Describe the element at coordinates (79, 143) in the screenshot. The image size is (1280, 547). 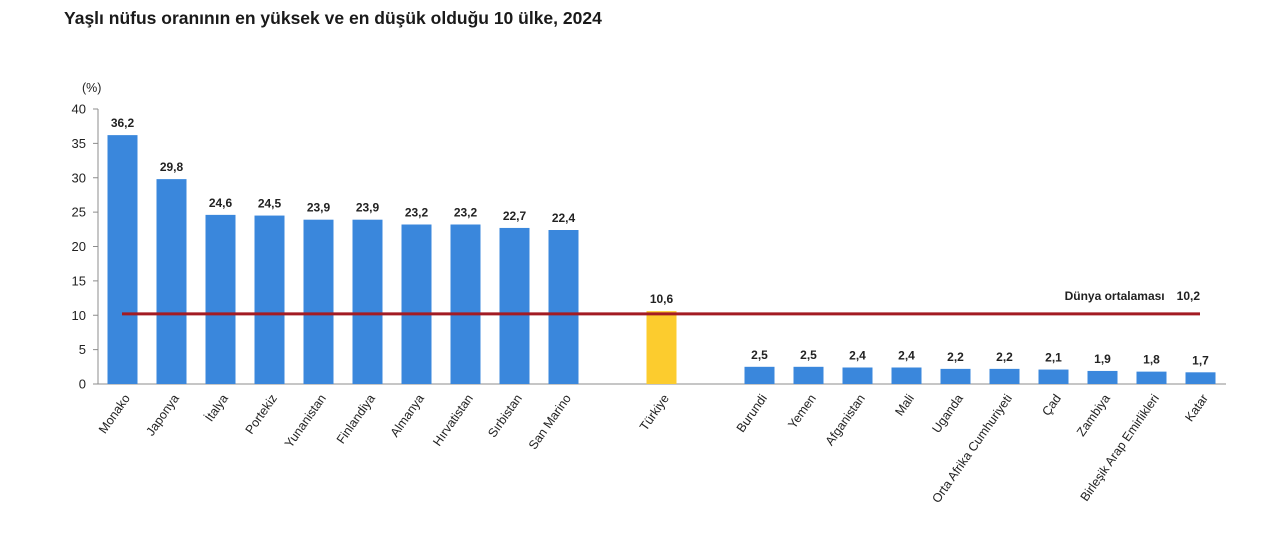
I see `y-tick-label: 35` at that location.